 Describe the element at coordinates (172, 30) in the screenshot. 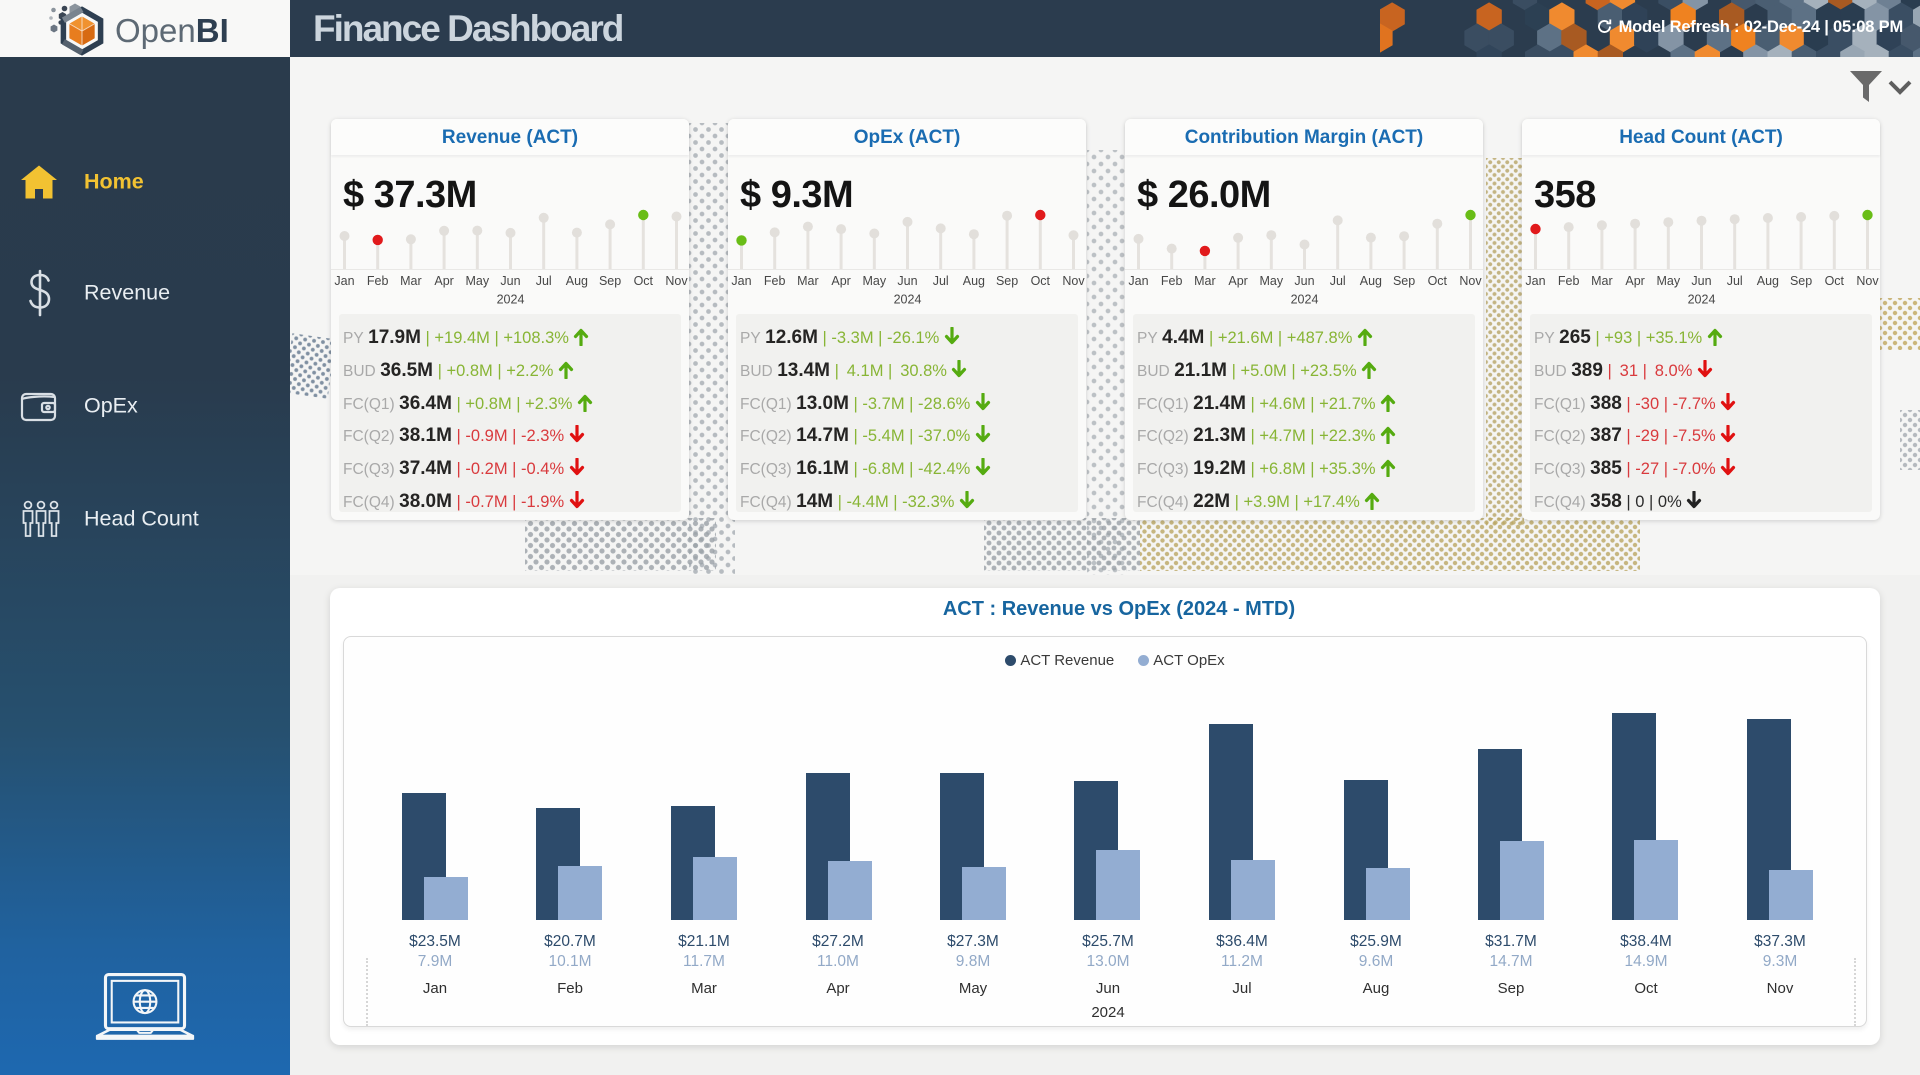

I see `svg-text: OpenBI` at that location.